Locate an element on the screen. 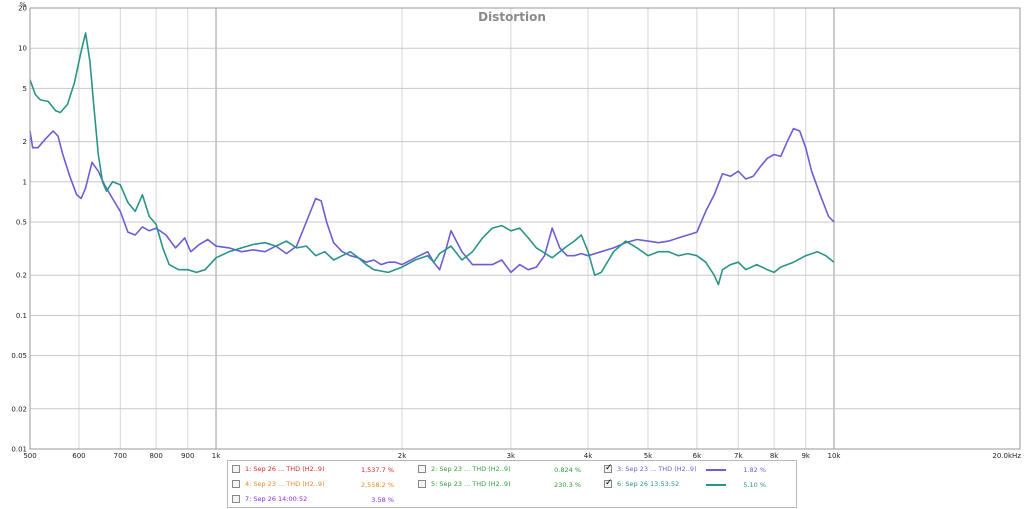 The height and width of the screenshot is (509, 1024). x-tick-label: 600 is located at coordinates (78, 456).